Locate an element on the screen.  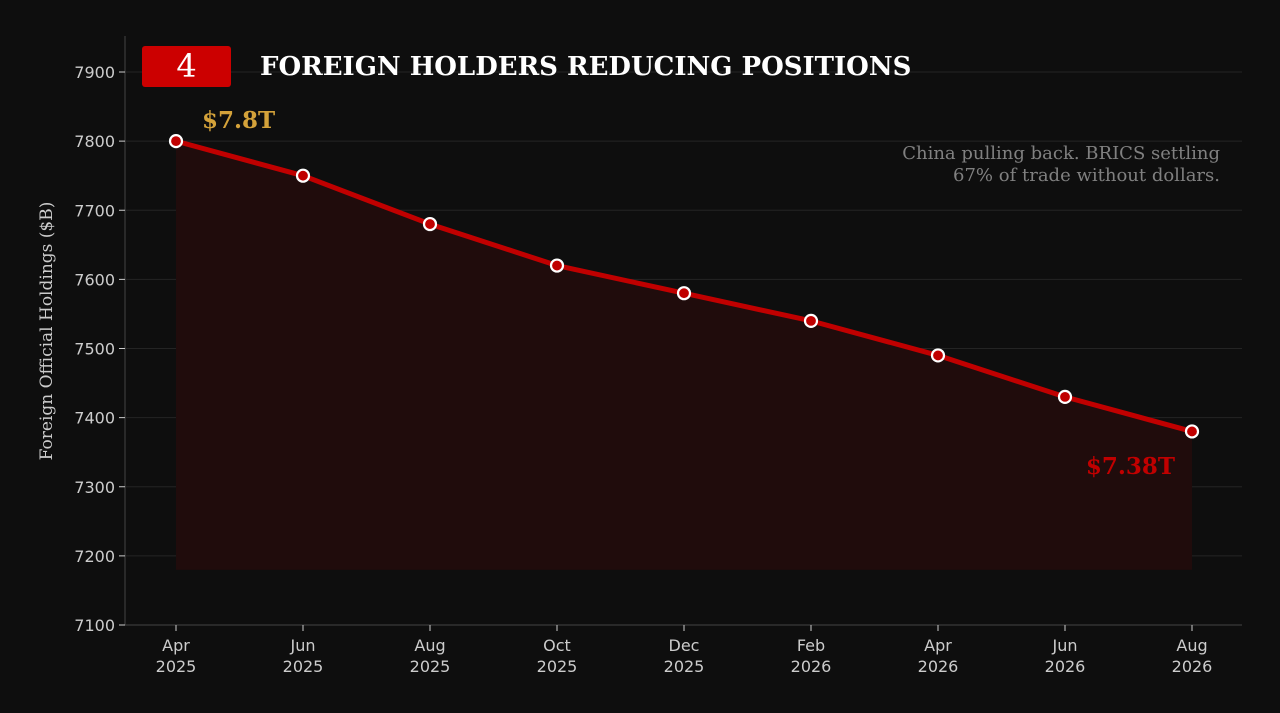
badge is located at coordinates (186, 66).